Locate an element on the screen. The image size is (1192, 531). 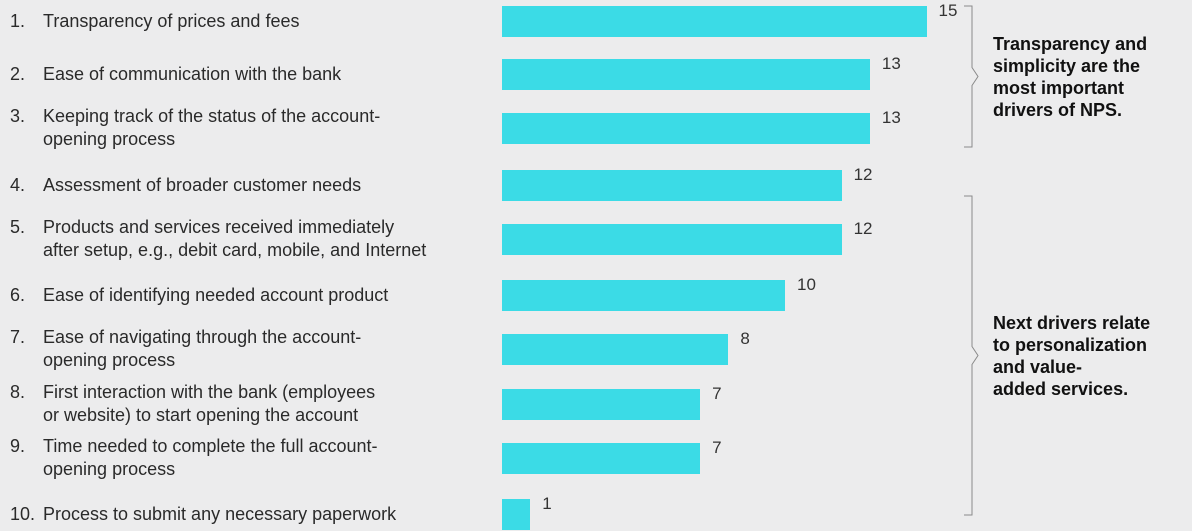
category-number: 7. is located at coordinates (18, 337).